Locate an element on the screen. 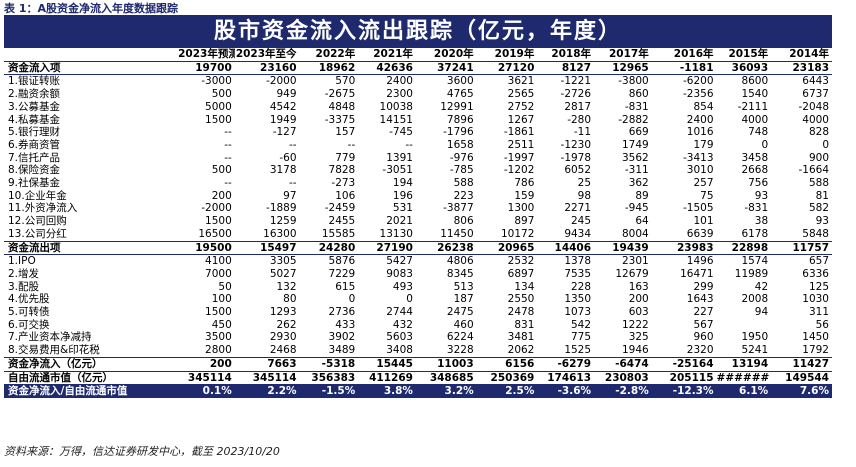 Image resolution: width=856 pixels, height=467 pixels. cell: 2744 is located at coordinates (399, 312).